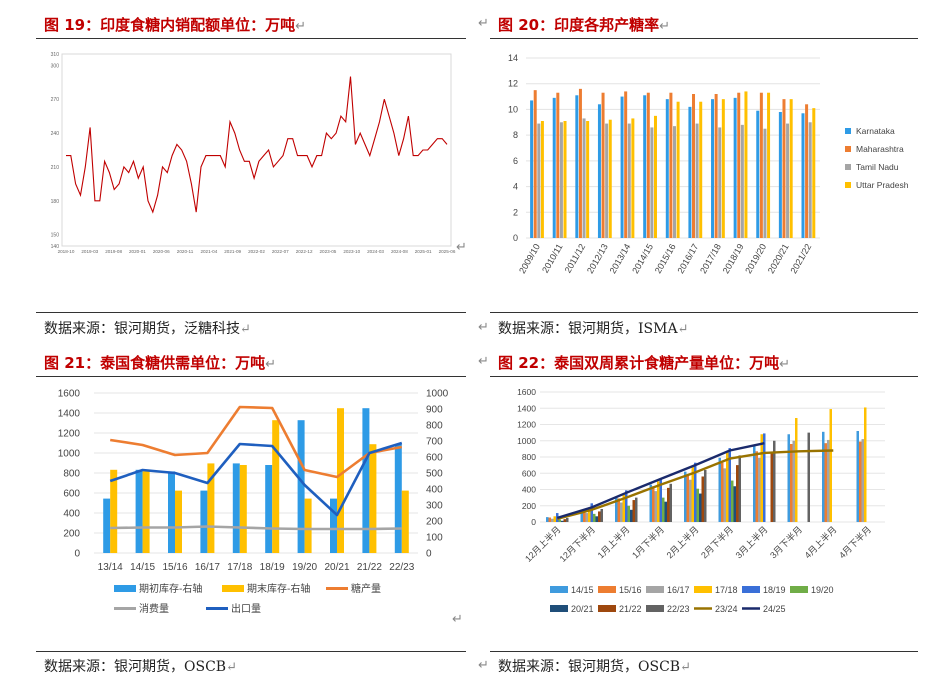  What do you see at coordinates (630, 590) in the screenshot?
I see `legend-label: 15/16` at bounding box center [630, 590].